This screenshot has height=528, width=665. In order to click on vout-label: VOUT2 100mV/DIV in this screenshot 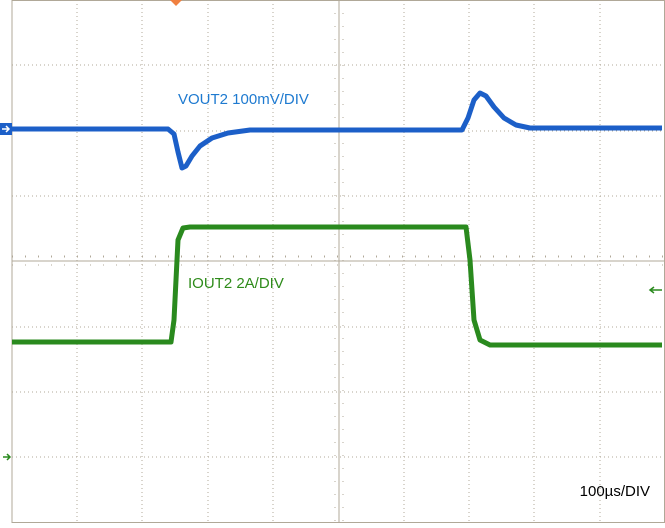, I will do `click(243, 99)`.